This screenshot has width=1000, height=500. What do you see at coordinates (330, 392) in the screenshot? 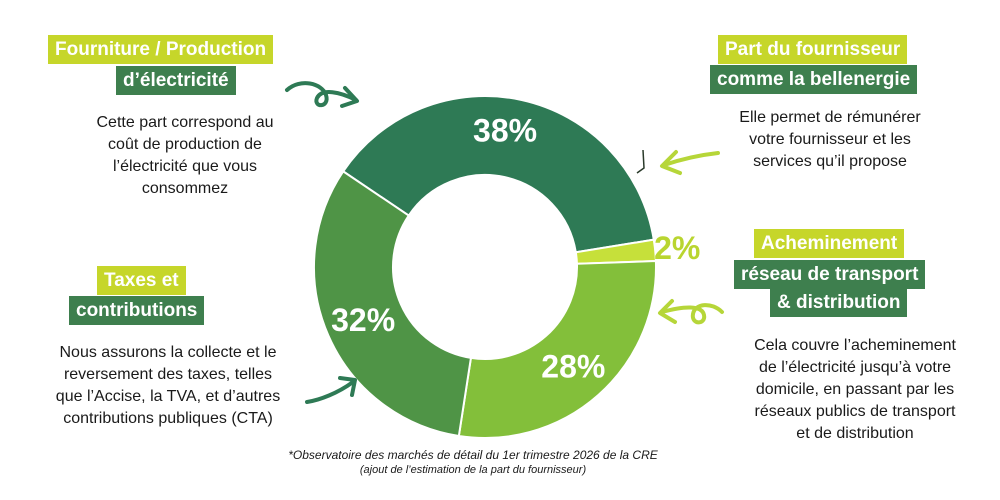
I see `arrow-taxes-icon` at bounding box center [330, 392].